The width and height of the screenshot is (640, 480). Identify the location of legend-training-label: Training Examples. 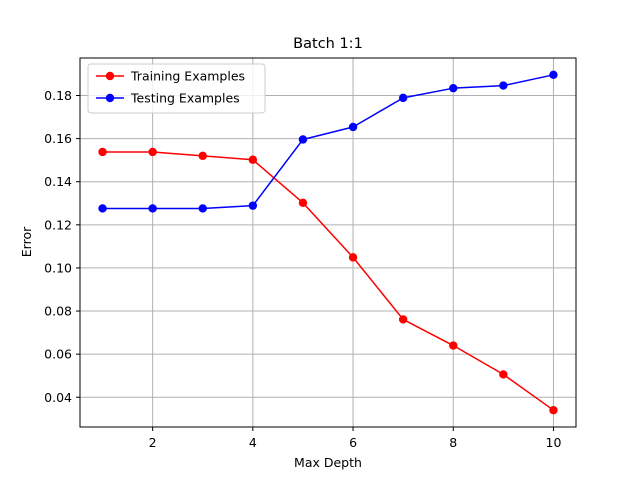
(187, 76).